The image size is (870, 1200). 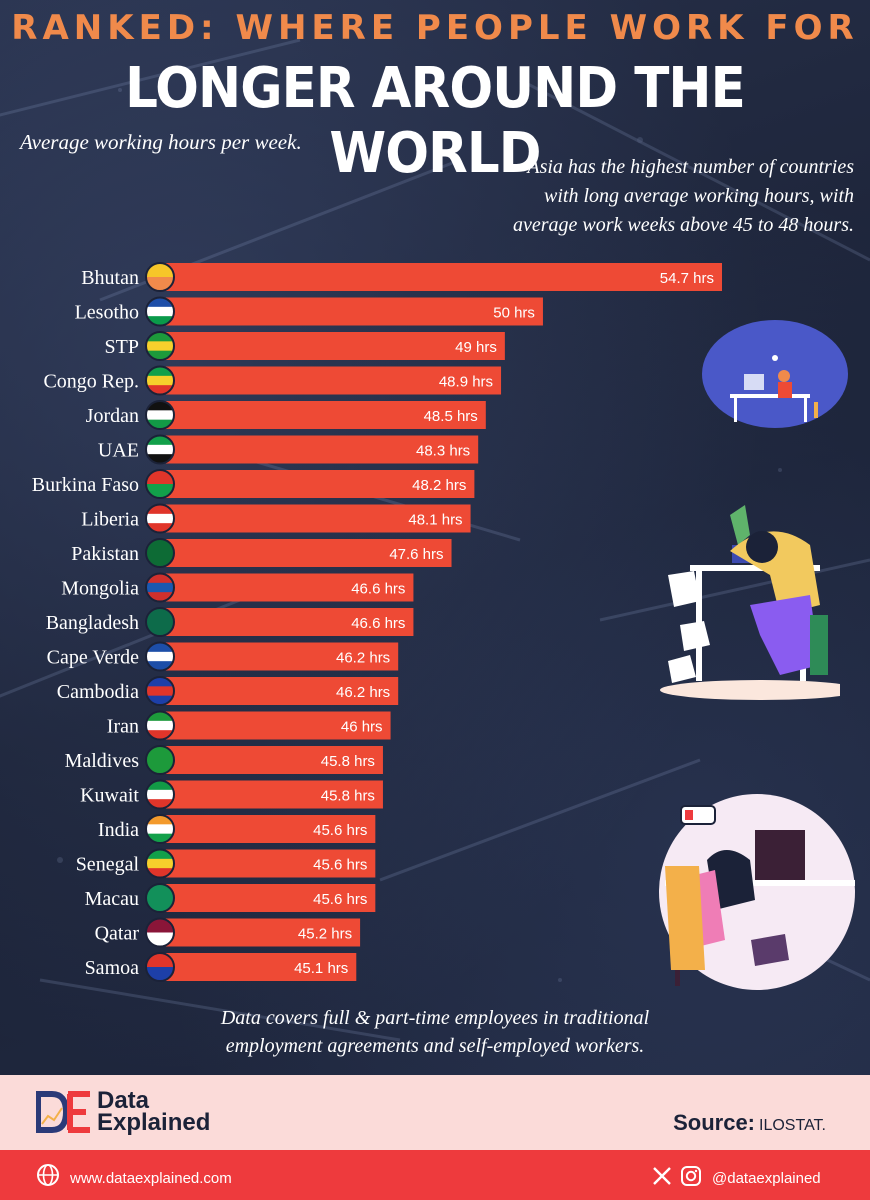 What do you see at coordinates (269, 863) in the screenshot?
I see `bar-senegal` at bounding box center [269, 863].